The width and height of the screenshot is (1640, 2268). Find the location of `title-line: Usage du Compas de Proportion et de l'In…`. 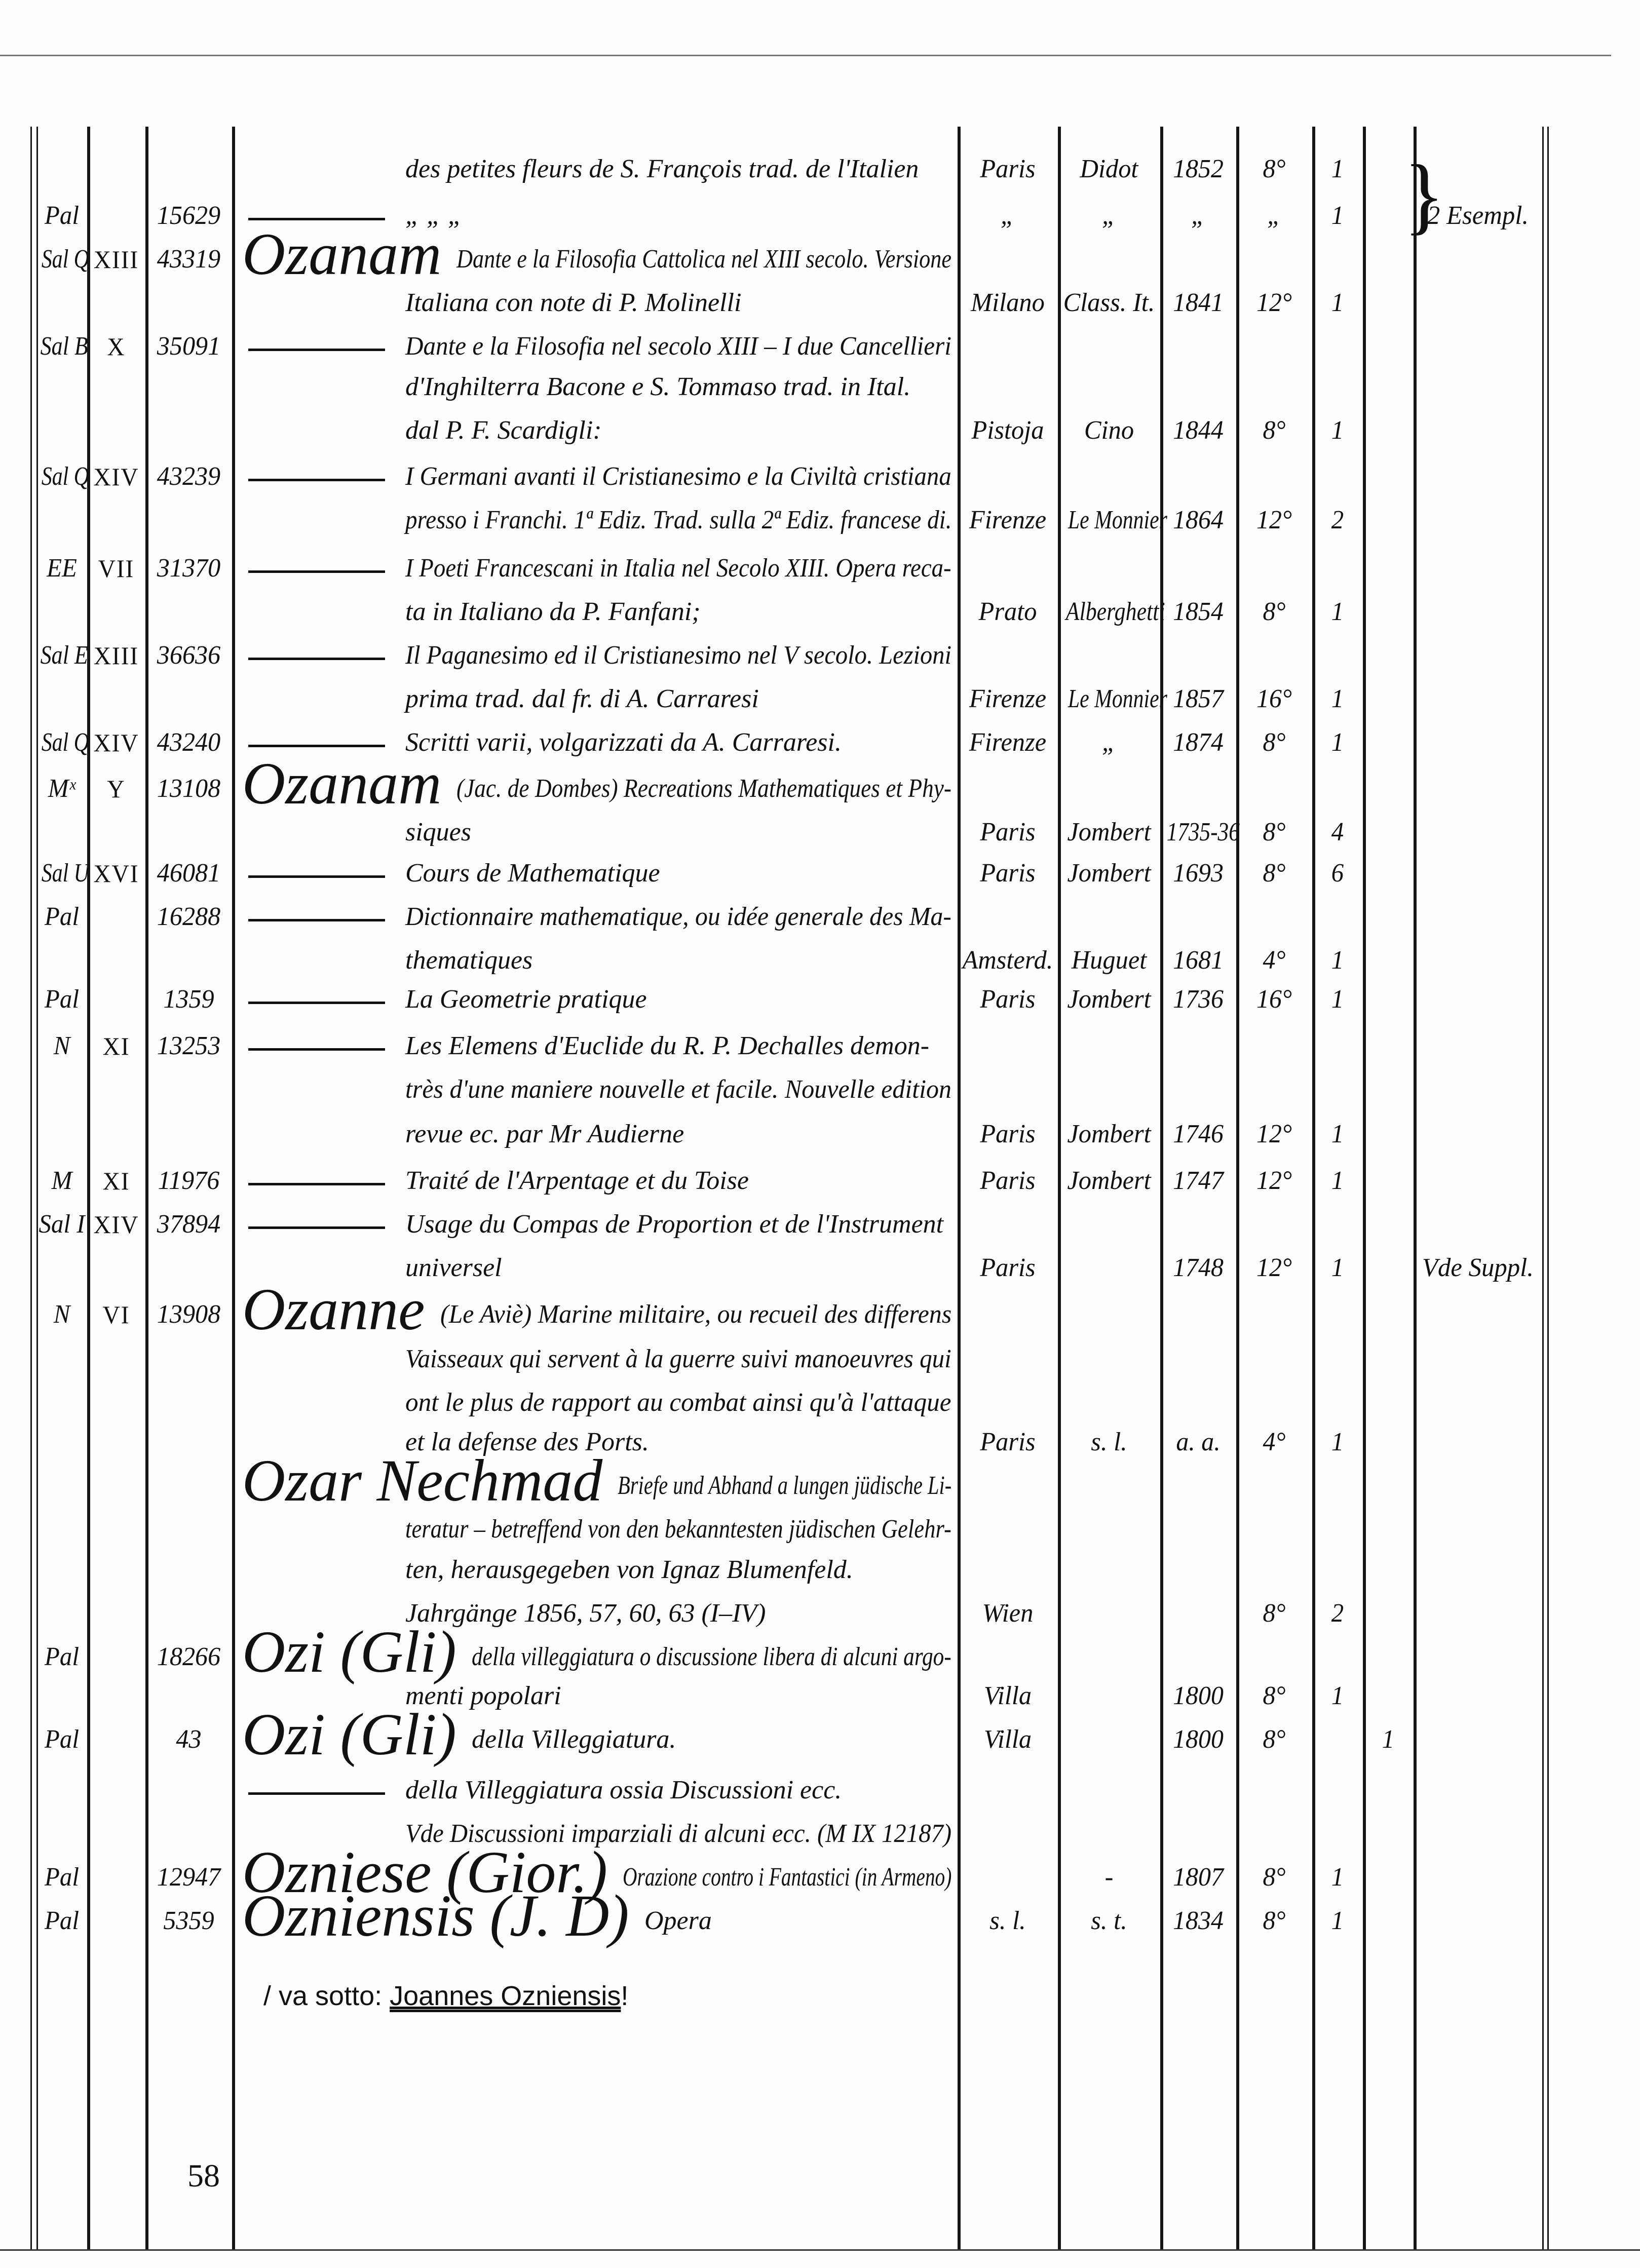

title-line: Usage du Compas de Proportion et de l'In… is located at coordinates (674, 1224).